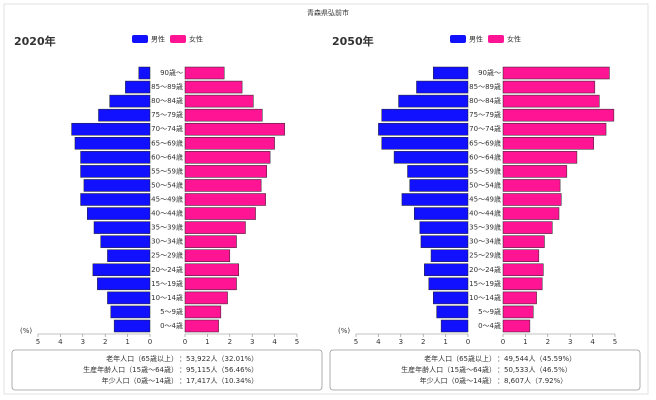 This screenshot has height=400, width=656. Describe the element at coordinates (532, 381) in the screenshot. I see `summary-value: ：8,607人（7.92%）` at that location.